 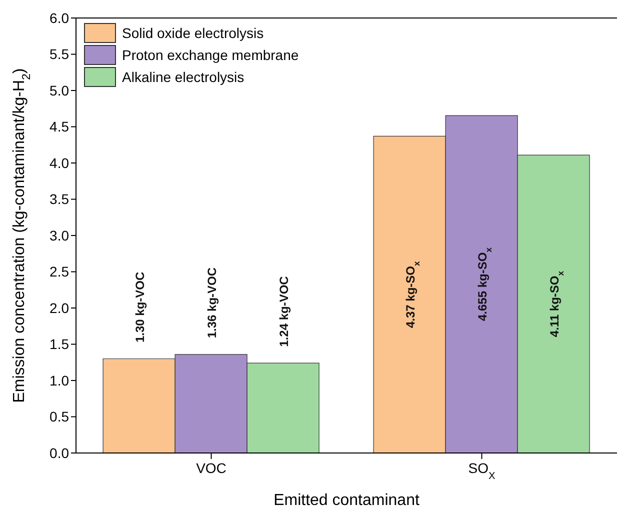 I want to click on y-tick-label: 5.0, so click(x=60, y=90).